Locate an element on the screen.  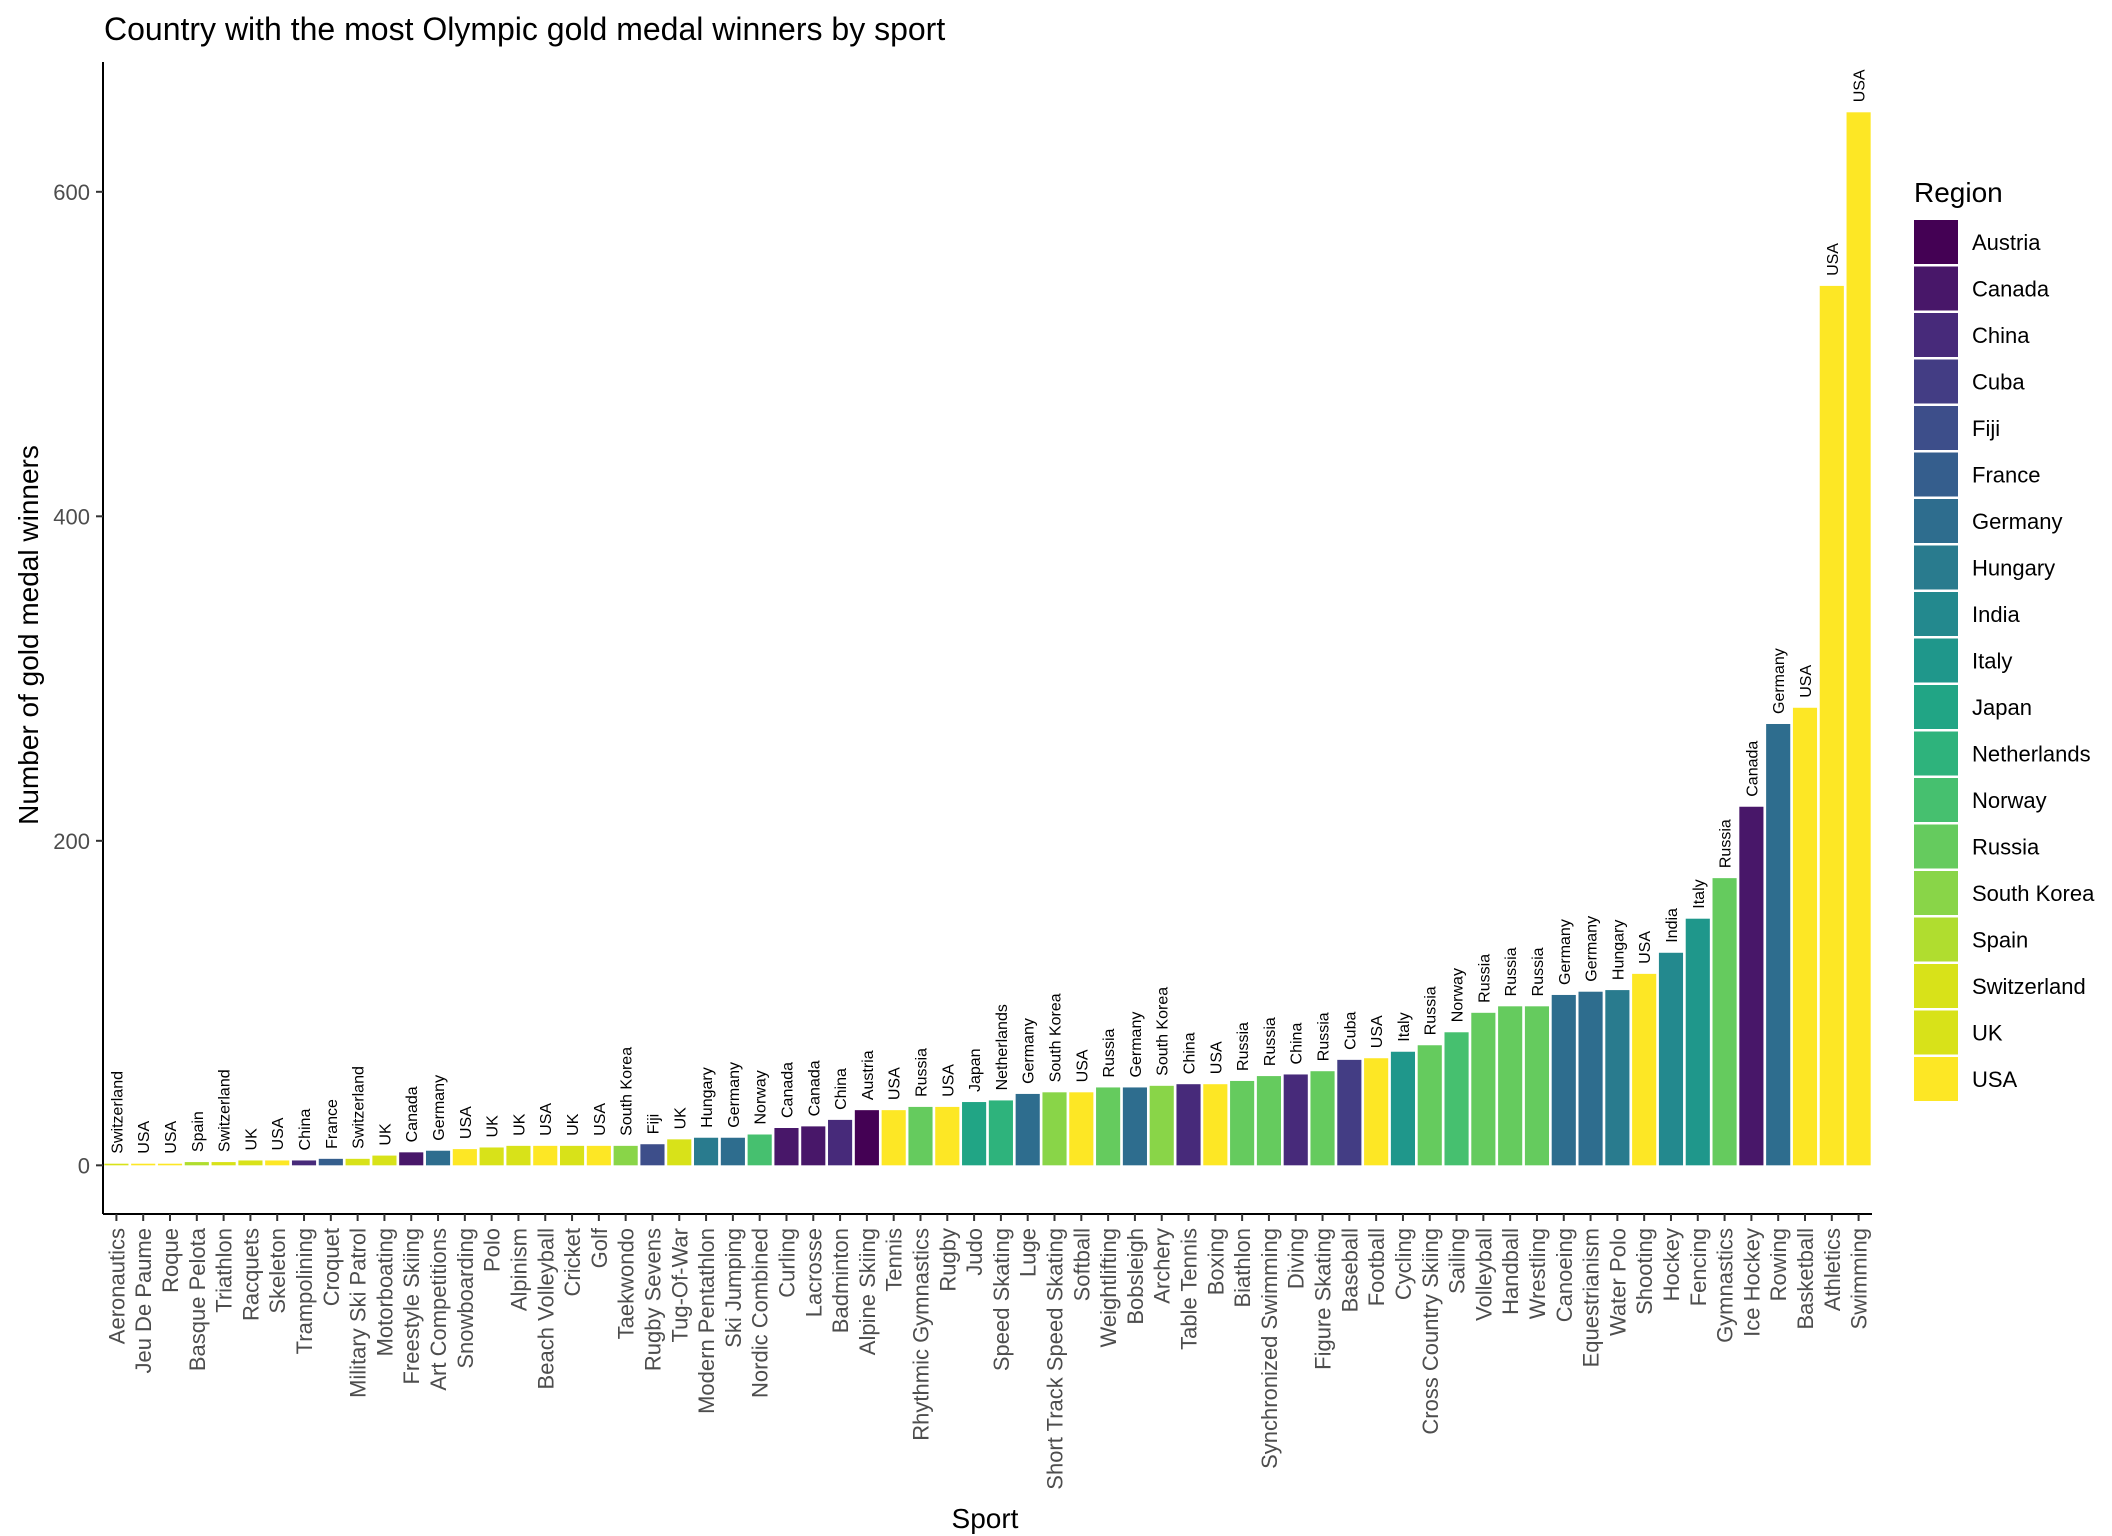
bar-region-label: Italy is located at coordinates (1699, 893).